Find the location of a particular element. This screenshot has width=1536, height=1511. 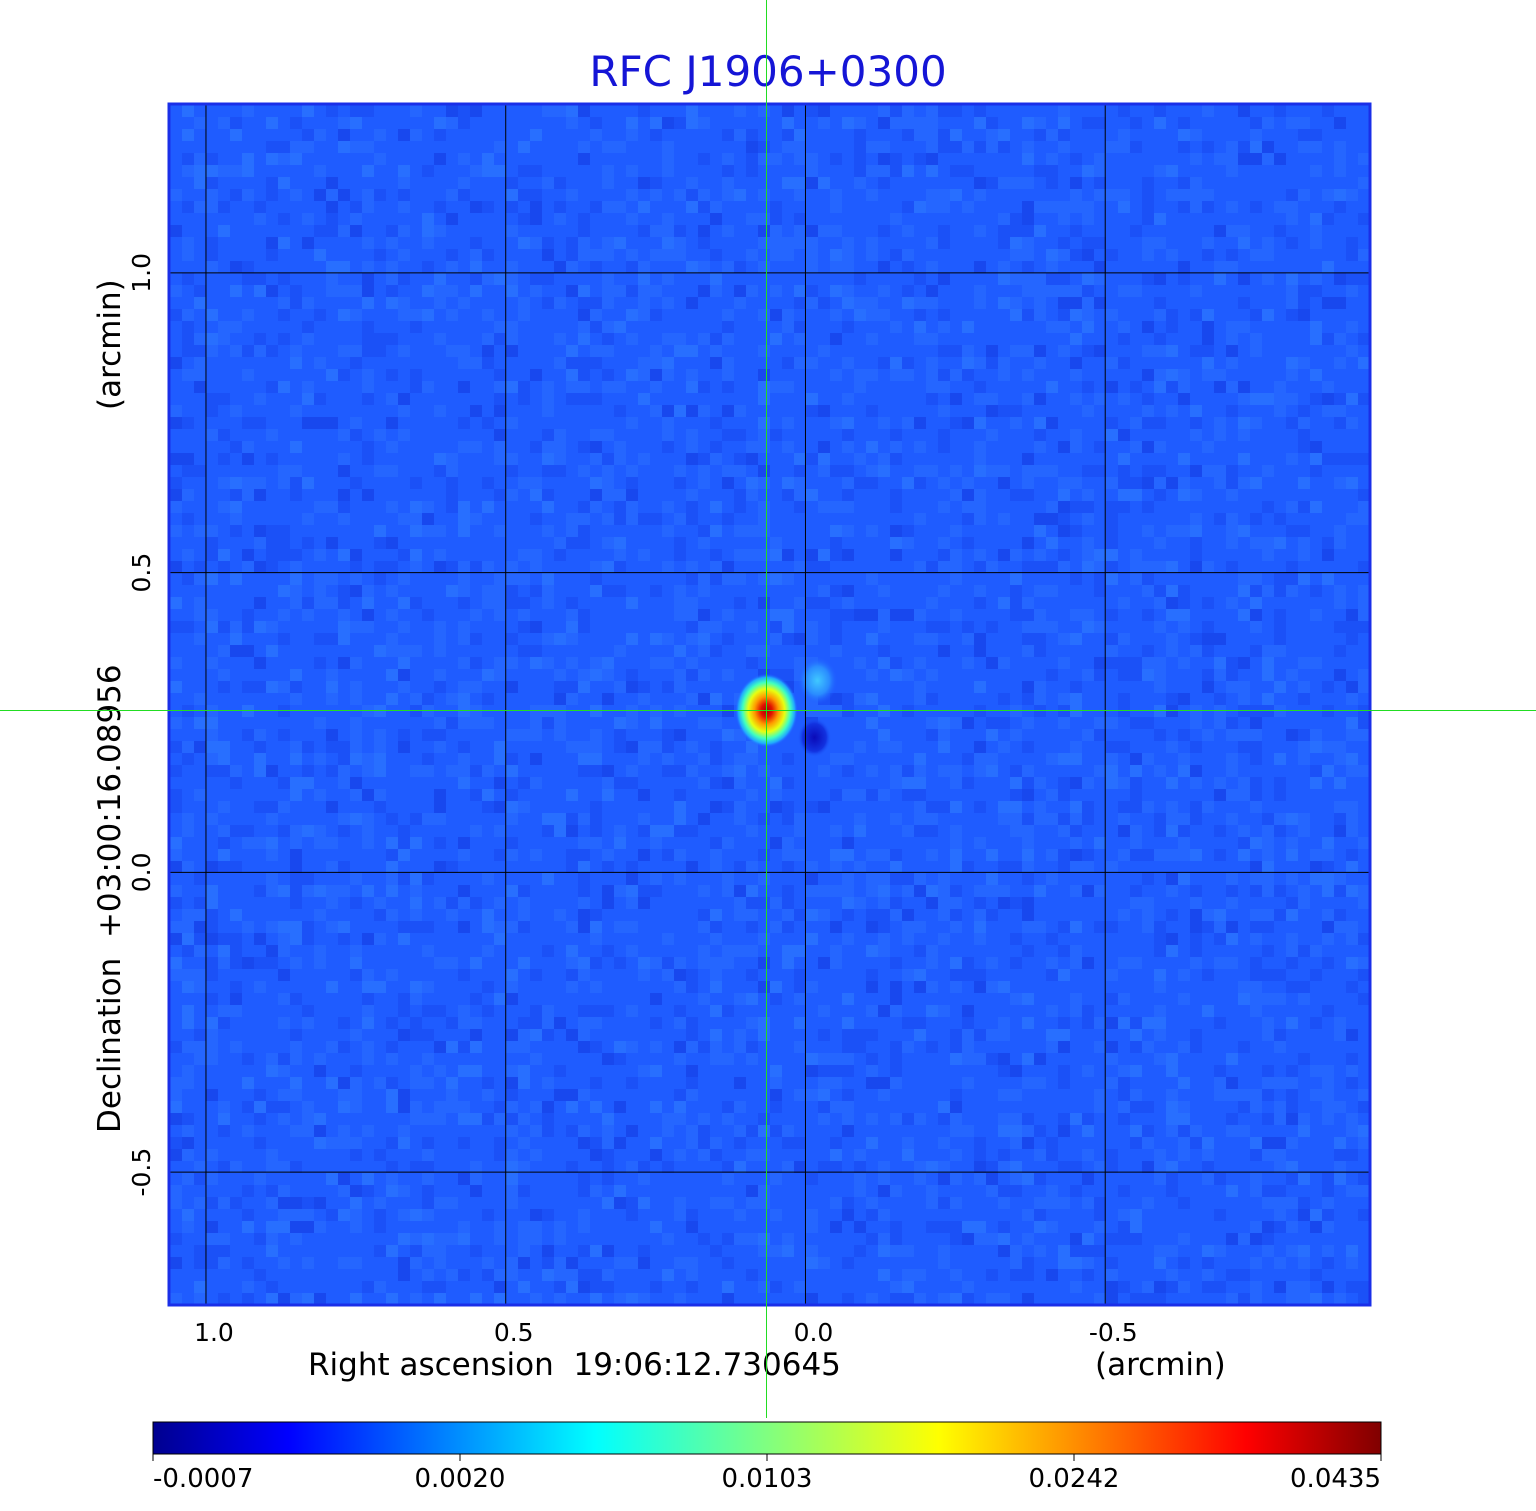

colorbar-tick-label-0: -0.0007 is located at coordinates (203, 1479).